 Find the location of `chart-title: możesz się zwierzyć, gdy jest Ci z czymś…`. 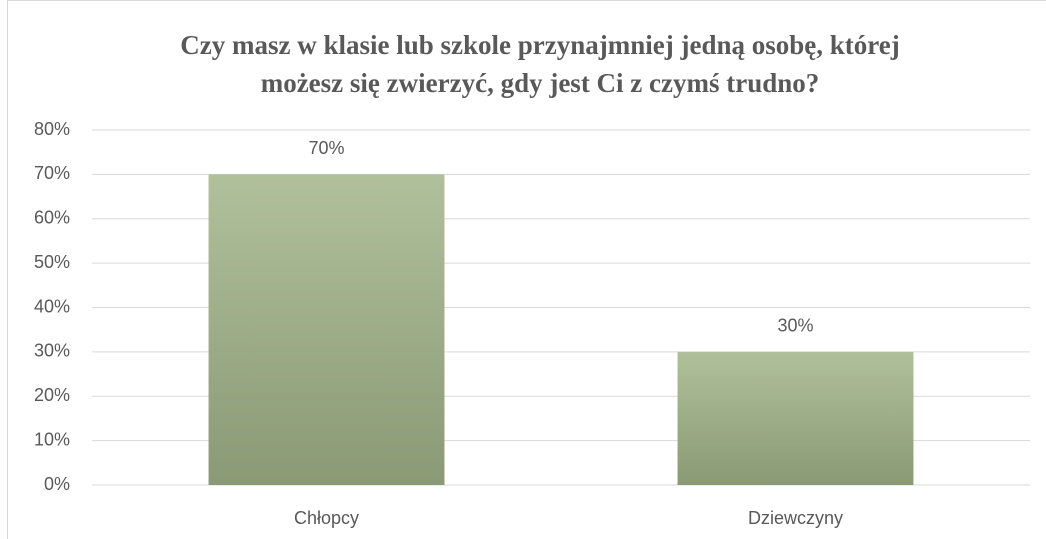

chart-title: możesz się zwierzyć, gdy jest Ci z czymś… is located at coordinates (540, 83).